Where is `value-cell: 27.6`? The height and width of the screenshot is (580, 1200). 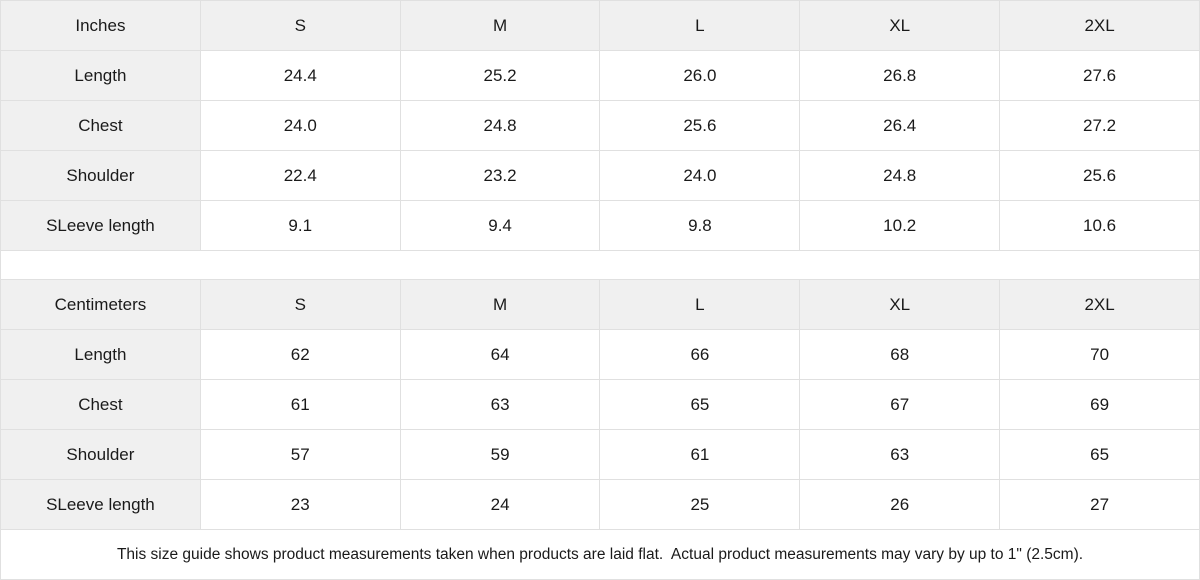
value-cell: 27.6 is located at coordinates (1099, 75).